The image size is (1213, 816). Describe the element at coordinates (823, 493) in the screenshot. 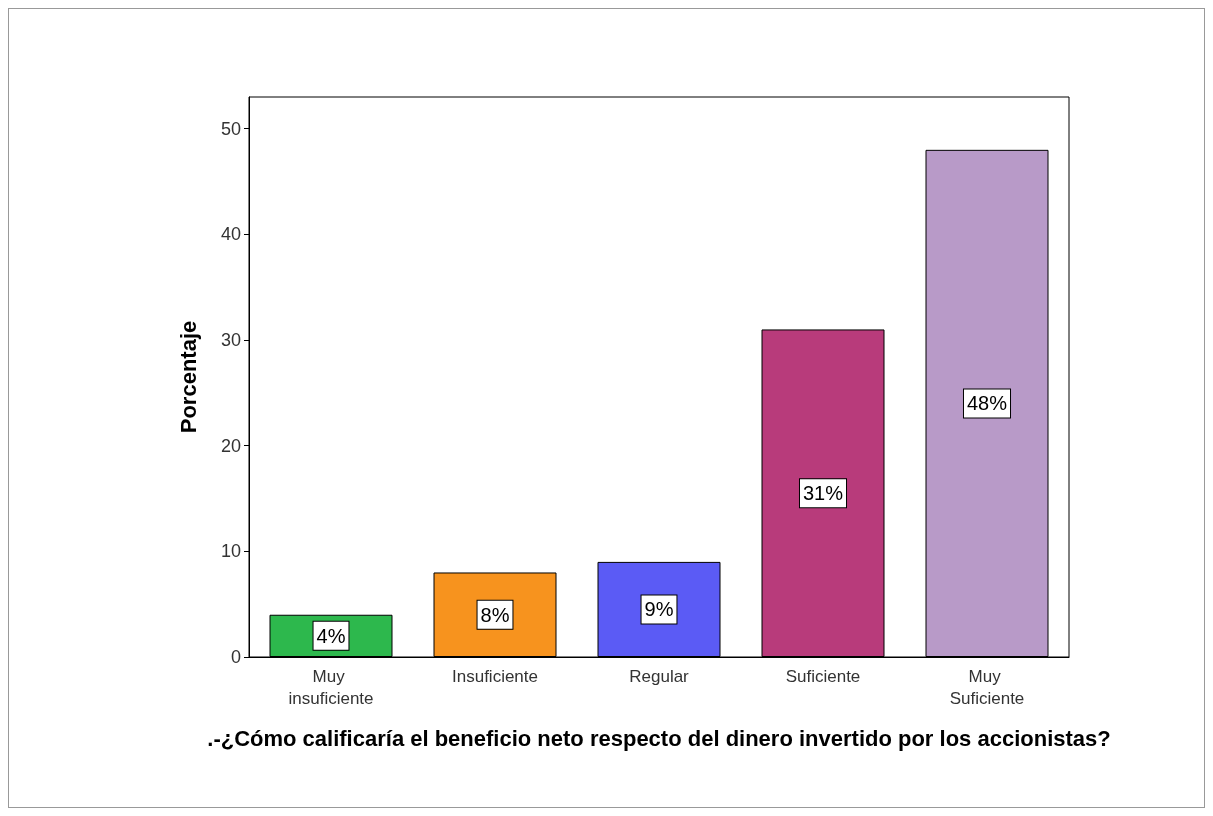

I see `data-label: 31%` at that location.